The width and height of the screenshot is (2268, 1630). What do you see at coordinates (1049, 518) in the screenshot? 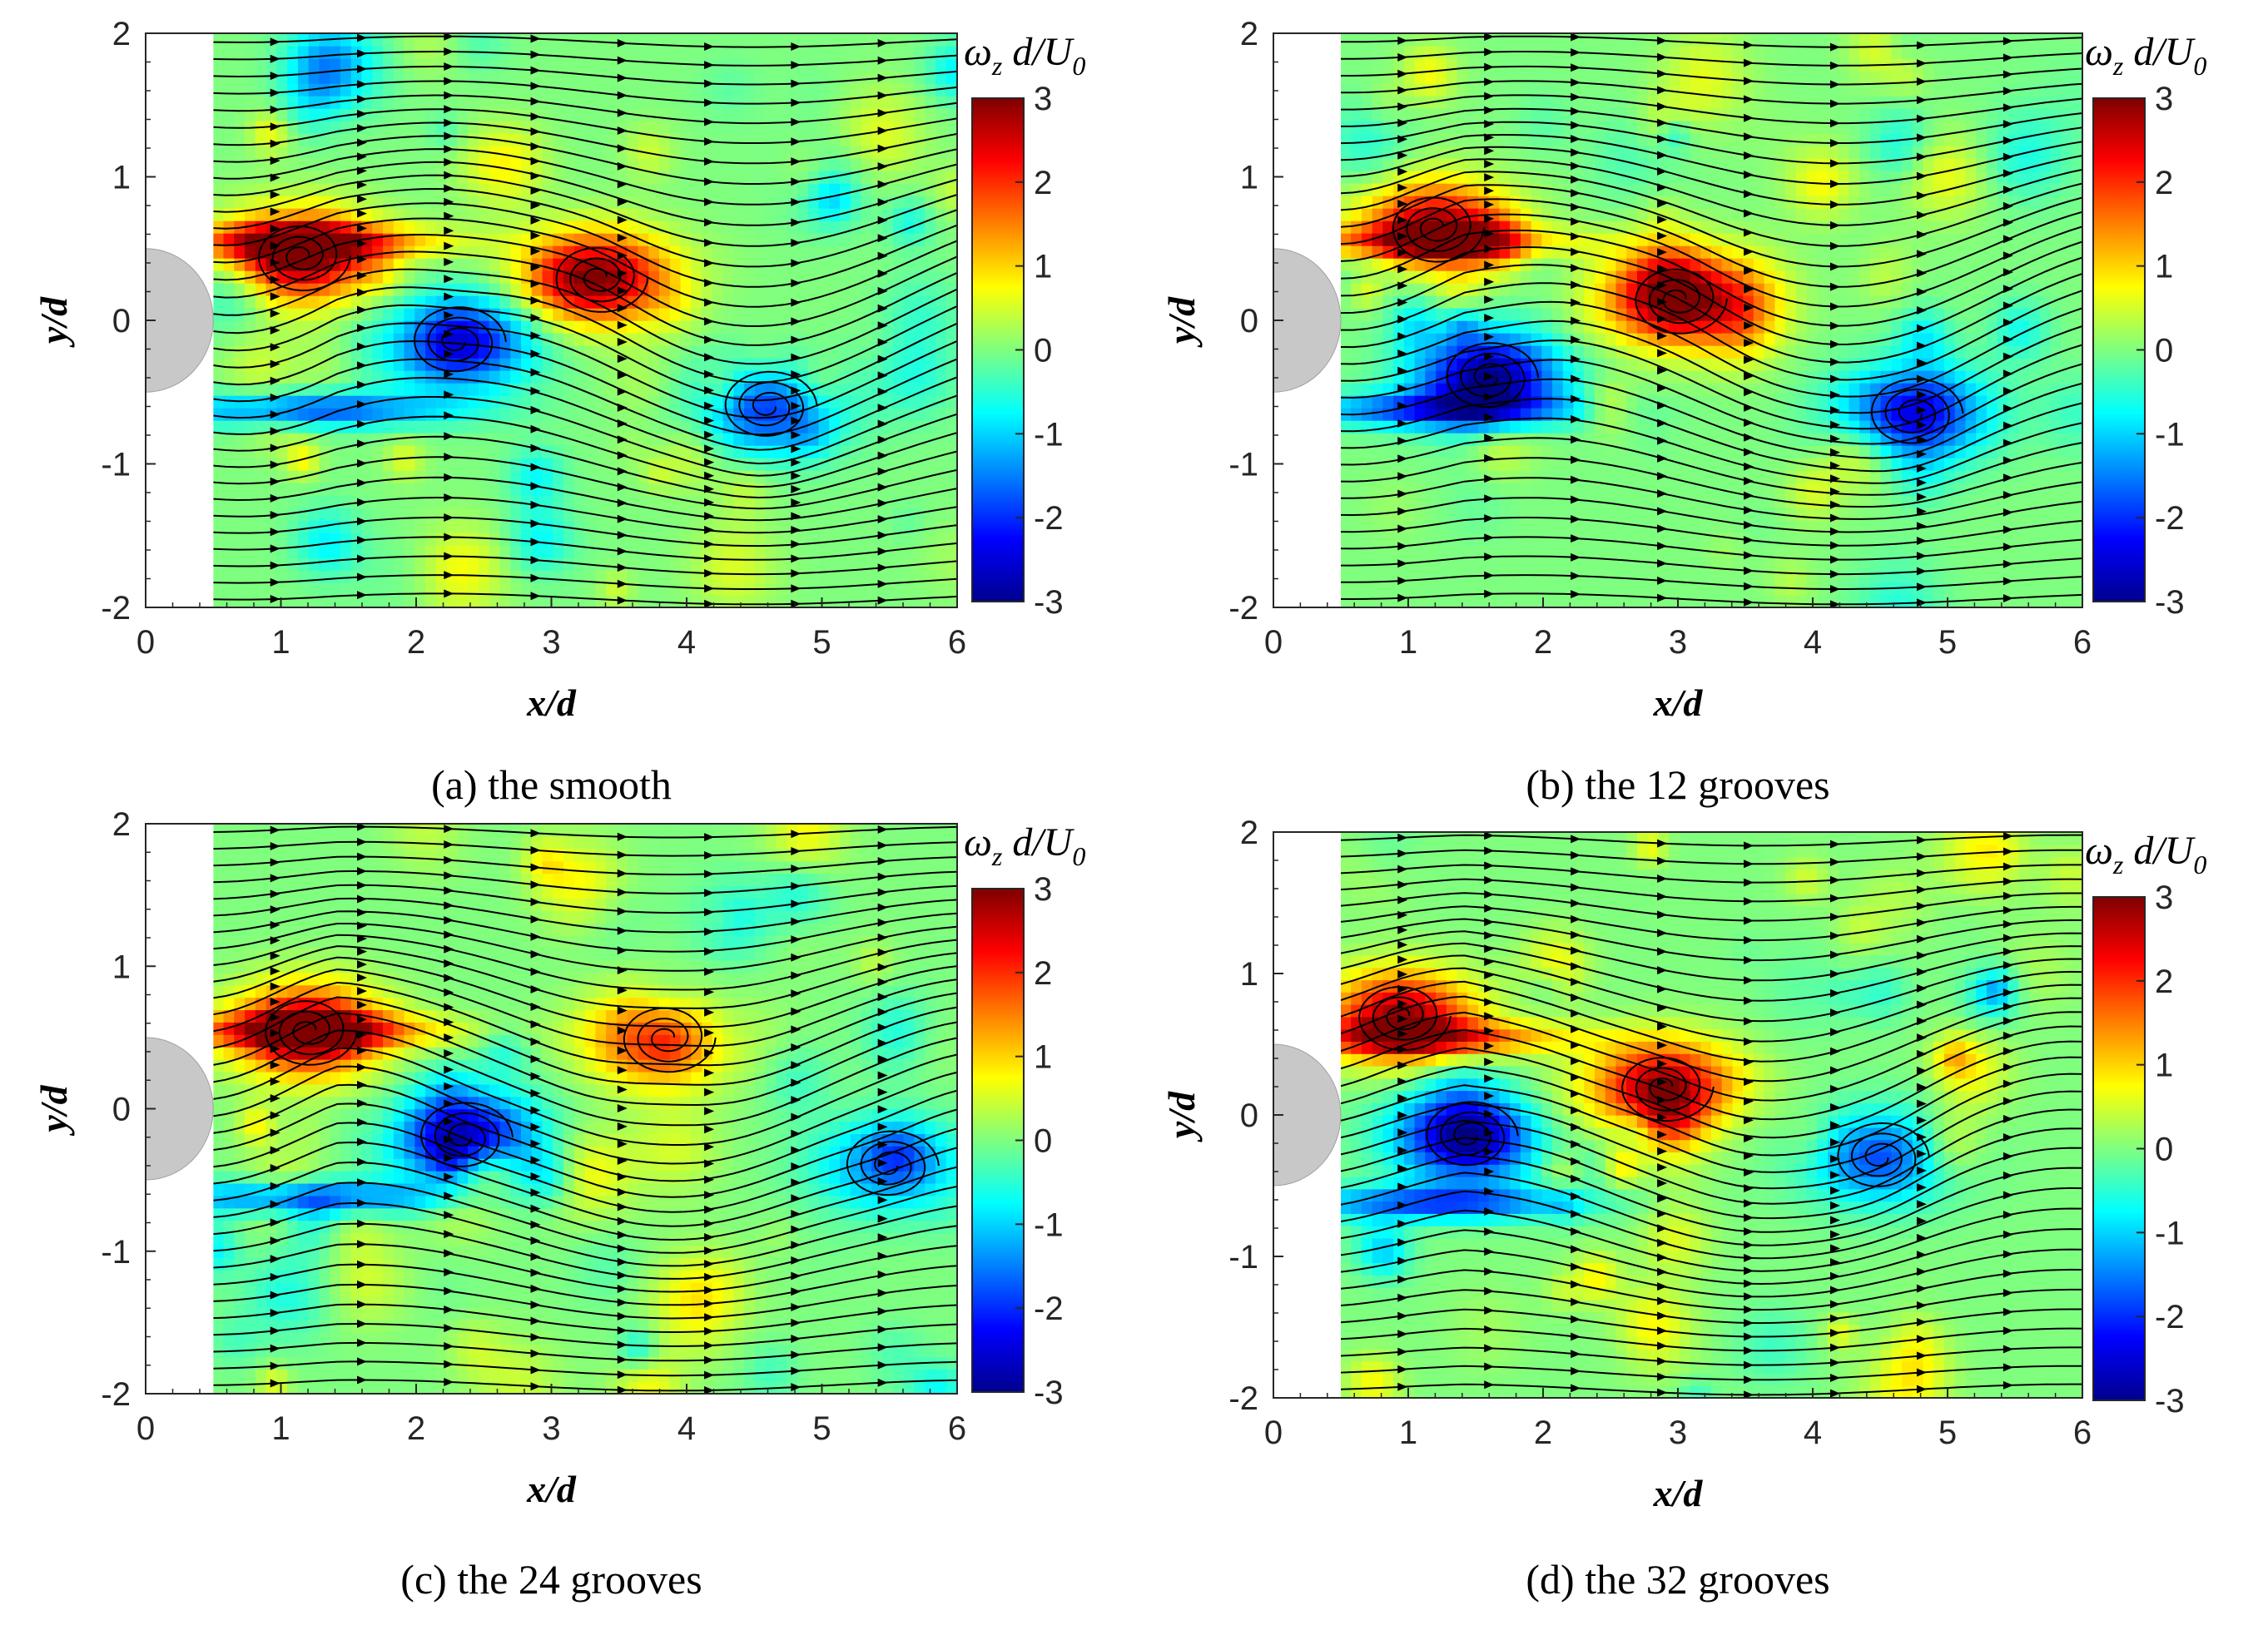
I see `colorbar-tick-label: -2` at bounding box center [1049, 518].